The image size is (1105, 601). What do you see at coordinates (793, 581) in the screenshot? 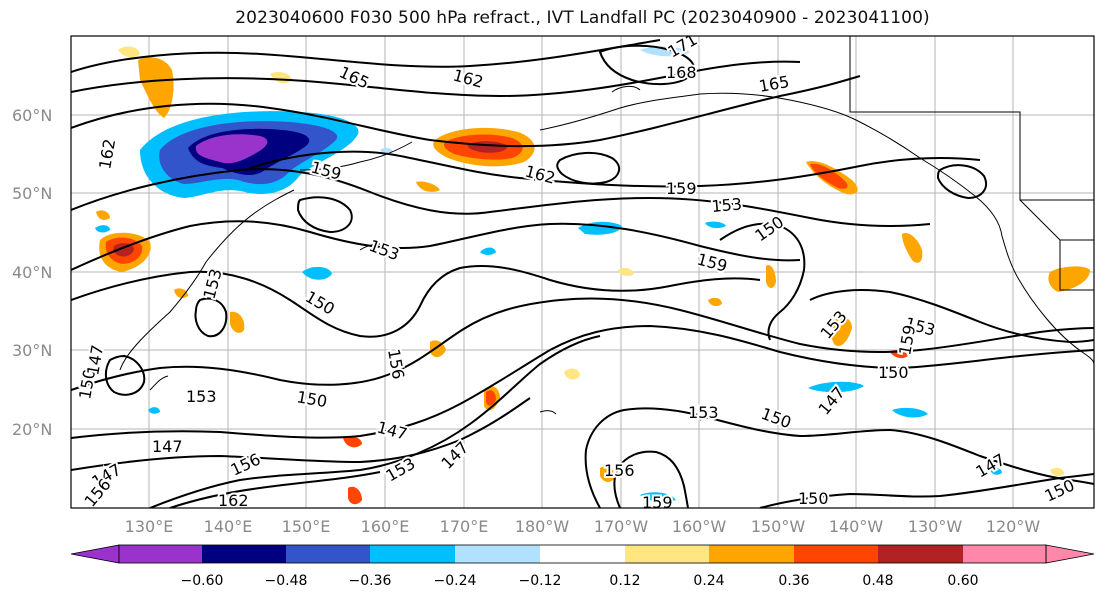
I see `colorbar-tick-label: 0.36` at bounding box center [793, 581].